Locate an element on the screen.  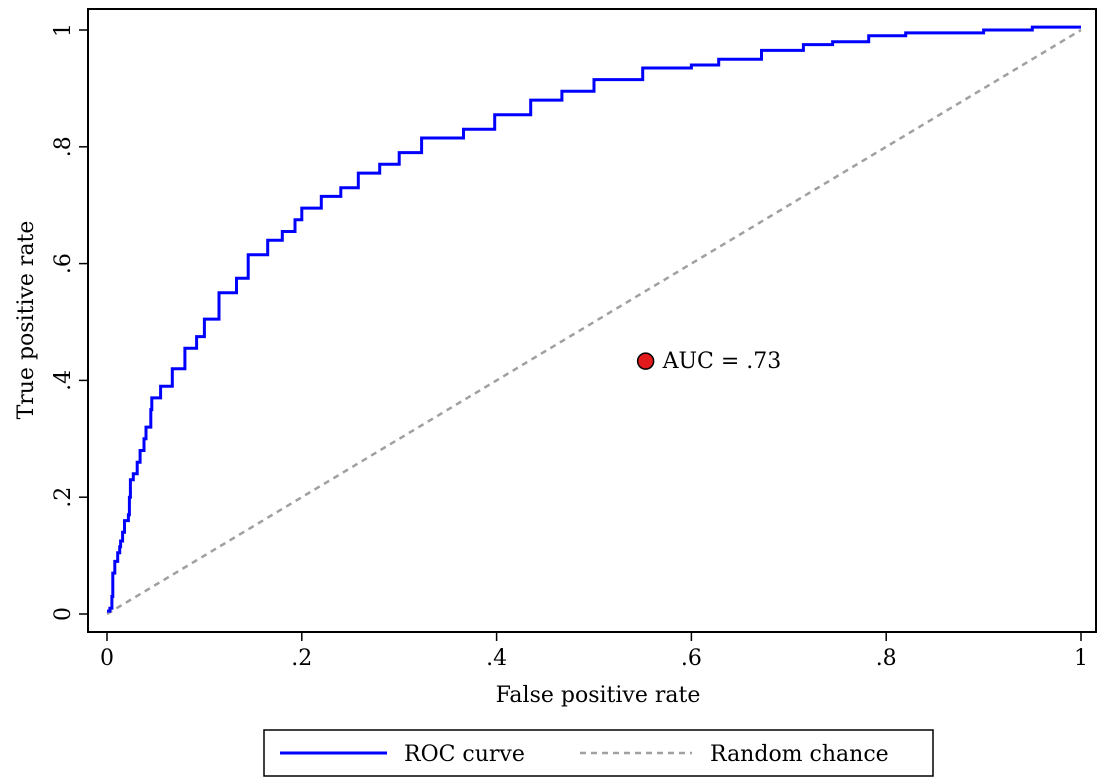
y-axis: 0 .2 .4 .6 .8 1 is located at coordinates (69, 322).